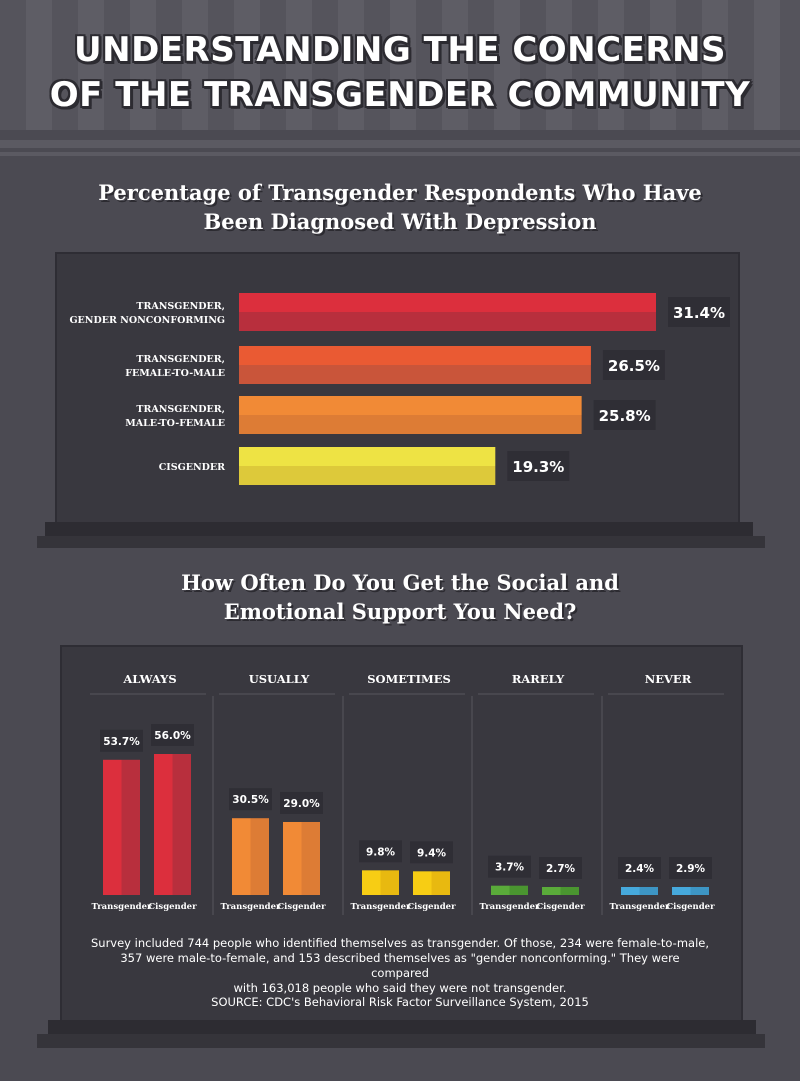  I want to click on support-value-label: 9.8%, so click(381, 852).